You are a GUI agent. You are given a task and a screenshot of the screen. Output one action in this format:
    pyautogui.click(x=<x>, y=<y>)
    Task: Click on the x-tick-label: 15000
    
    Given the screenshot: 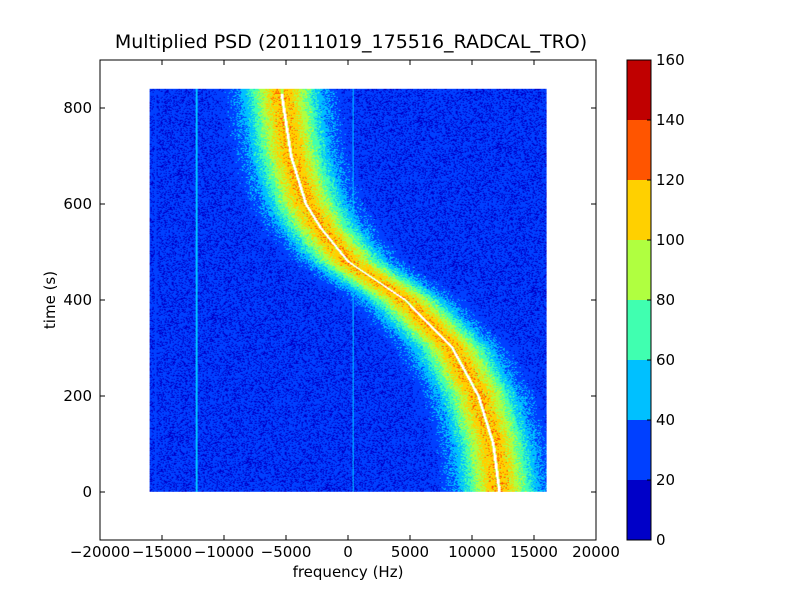 What is the action you would take?
    pyautogui.click(x=534, y=552)
    